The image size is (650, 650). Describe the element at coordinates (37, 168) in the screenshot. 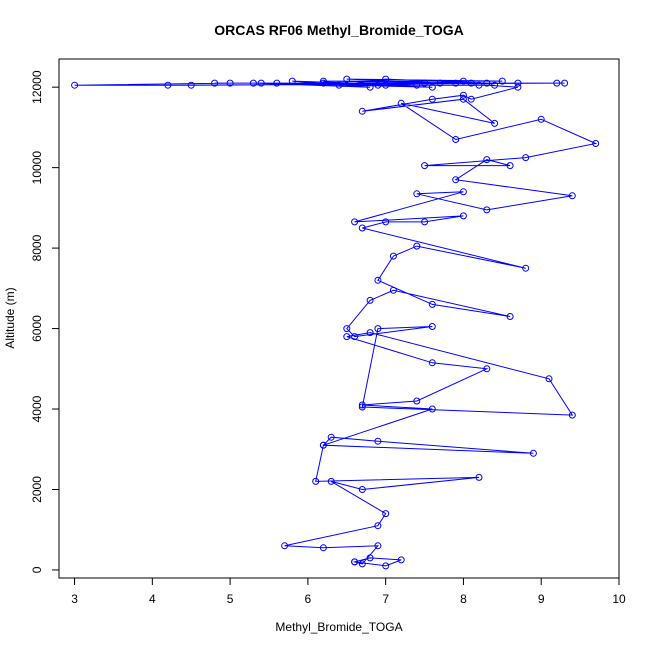

I see `y-tick-label: 10000` at that location.